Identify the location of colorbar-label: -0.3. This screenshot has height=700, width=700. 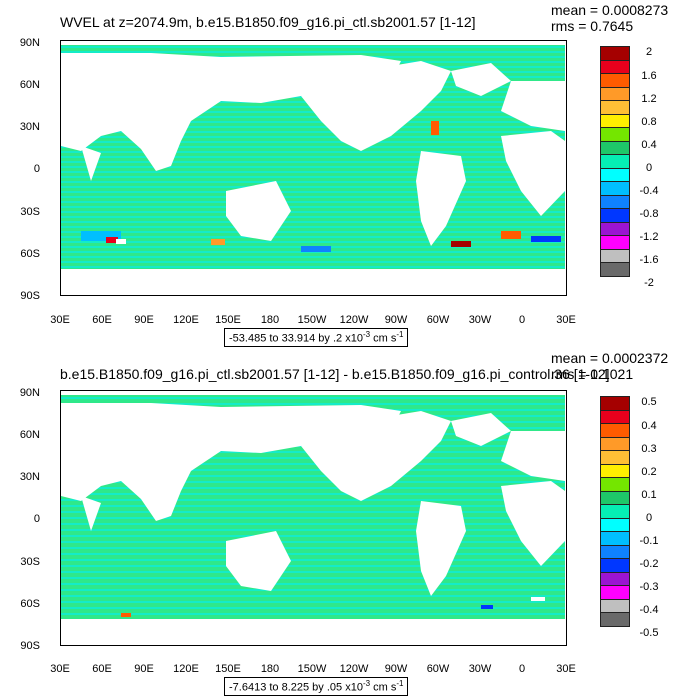
(649, 587).